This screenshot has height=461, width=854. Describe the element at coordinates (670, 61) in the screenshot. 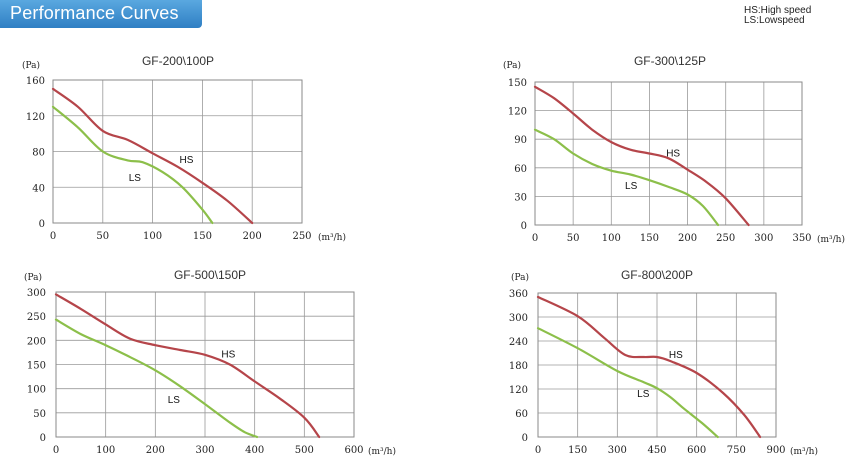

I see `chart-title: GF-300\125P` at that location.